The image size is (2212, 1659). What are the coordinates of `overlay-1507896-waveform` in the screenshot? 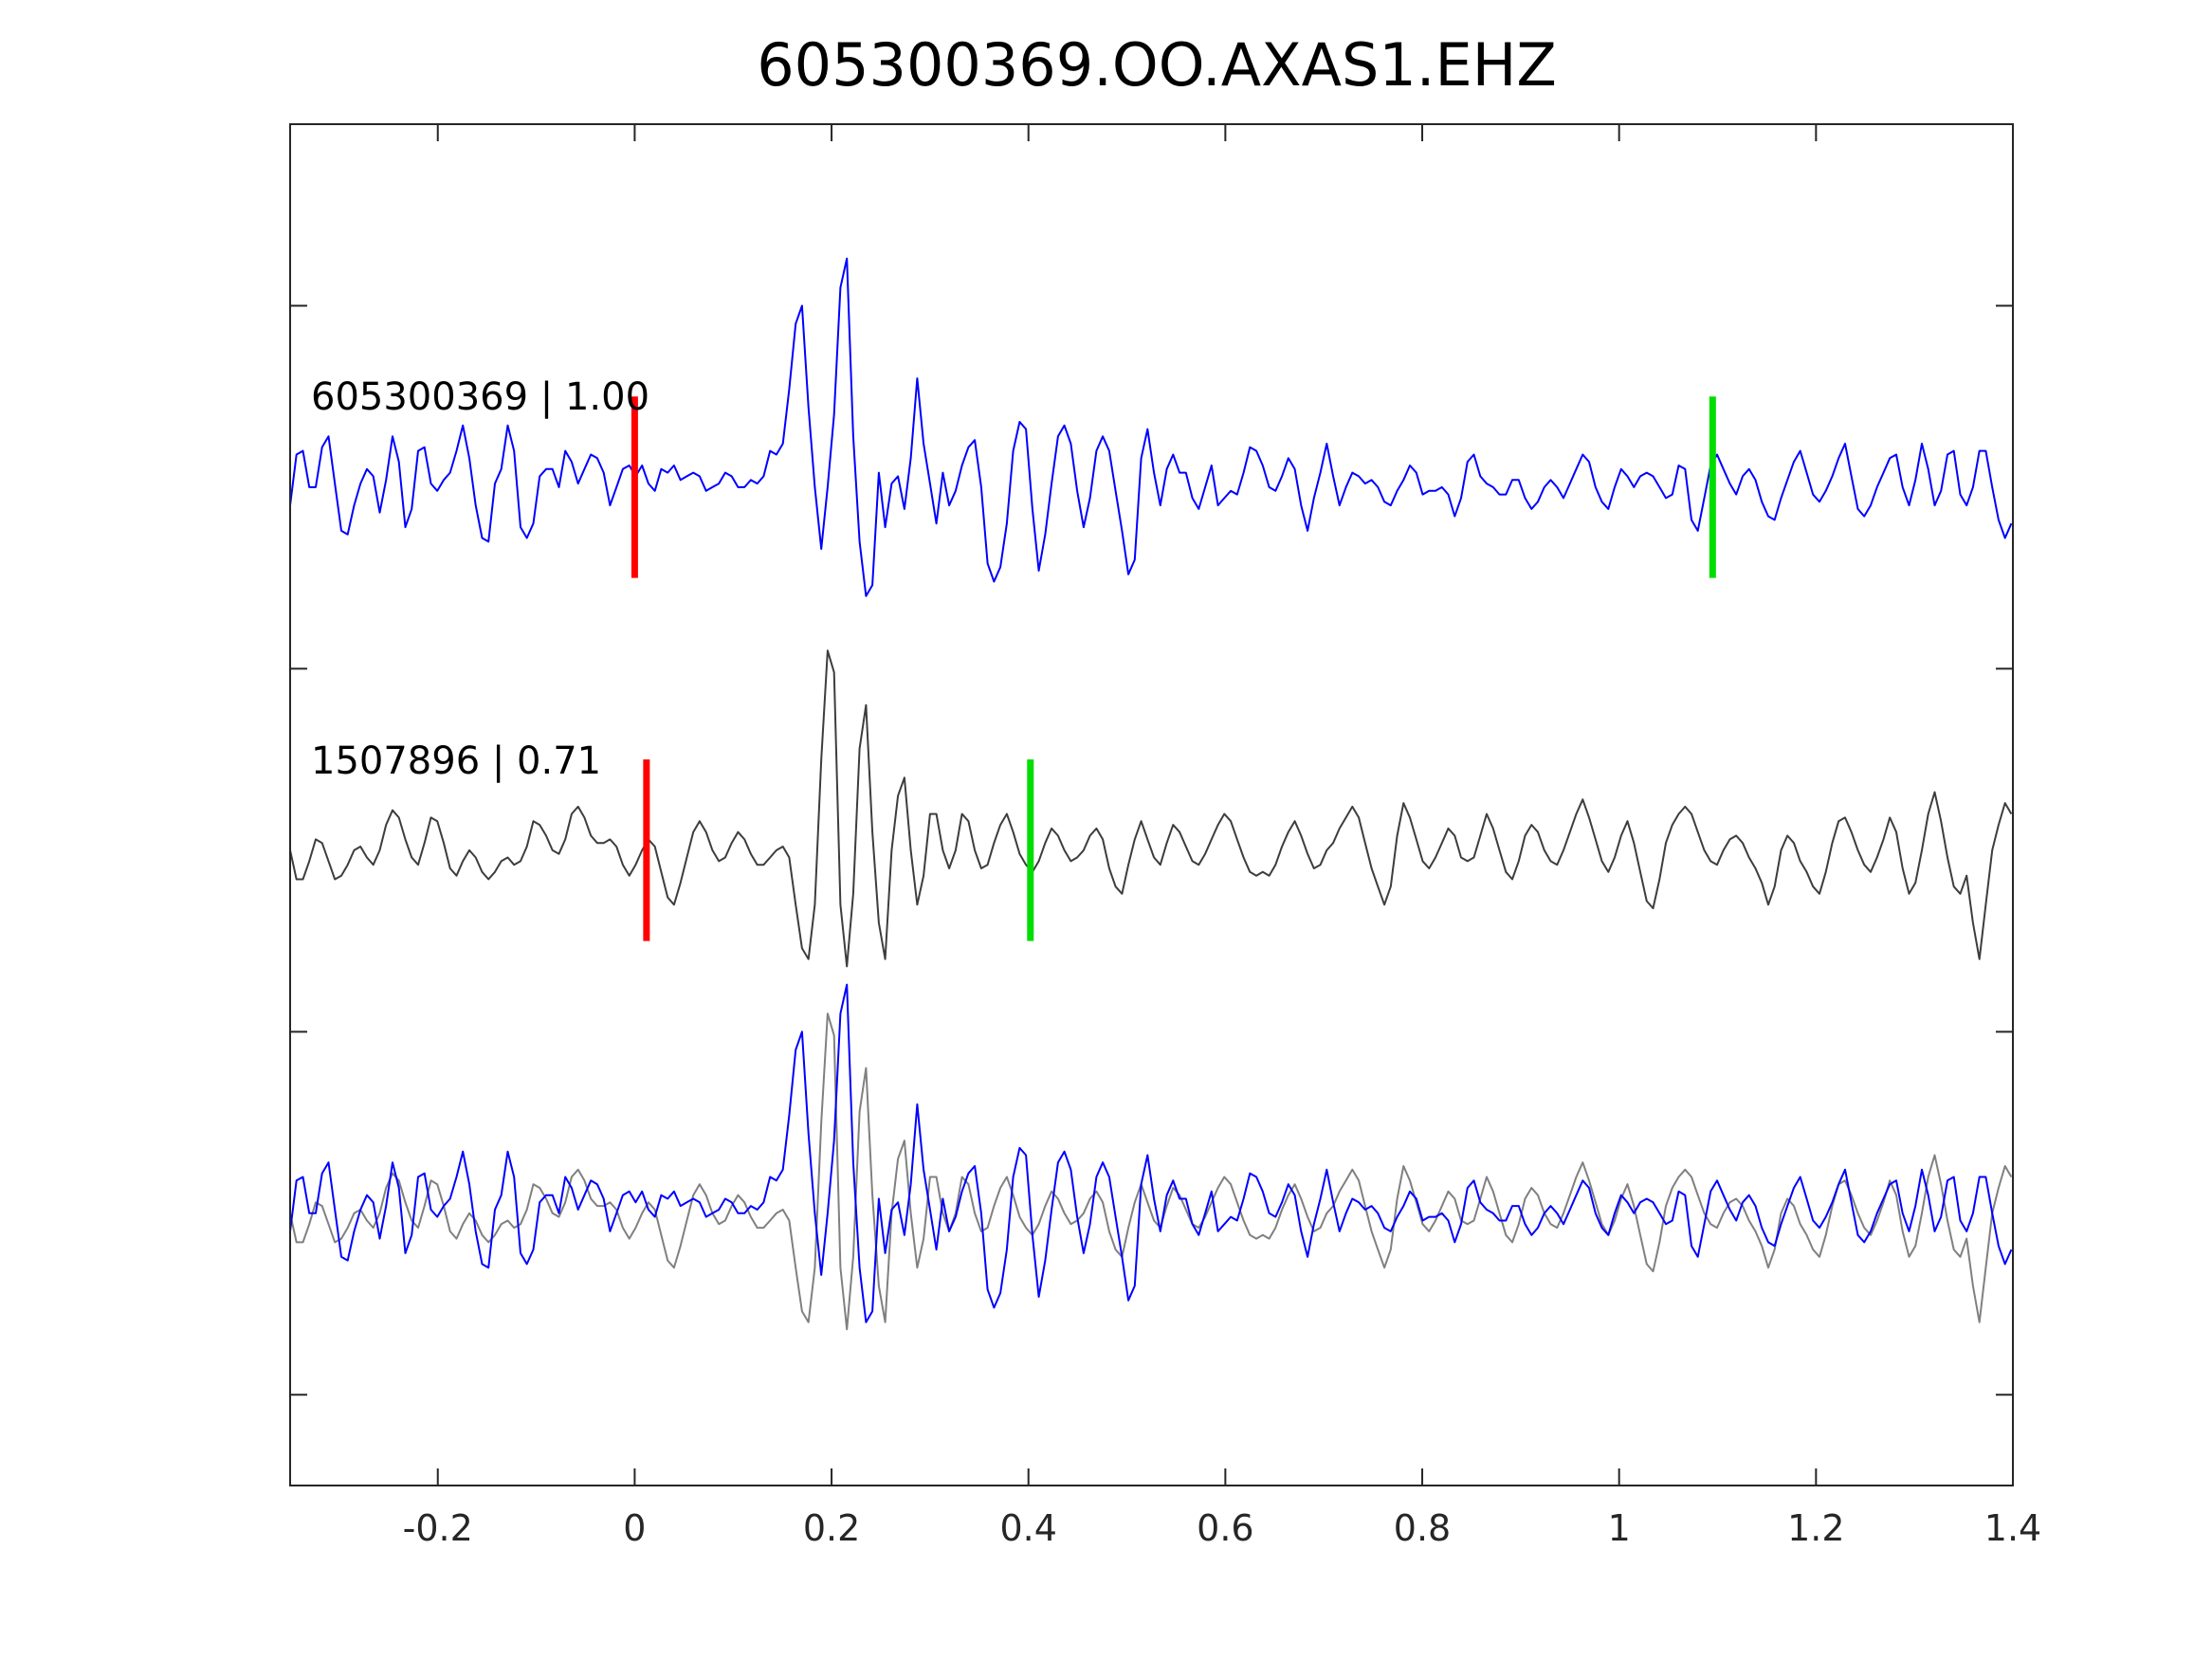 It's located at (1151, 1171).